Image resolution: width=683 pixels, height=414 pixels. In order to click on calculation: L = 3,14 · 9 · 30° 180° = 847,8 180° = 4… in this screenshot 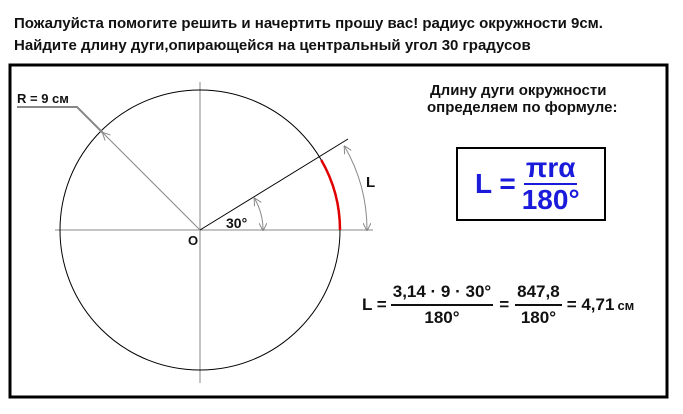, I will do `click(498, 305)`.